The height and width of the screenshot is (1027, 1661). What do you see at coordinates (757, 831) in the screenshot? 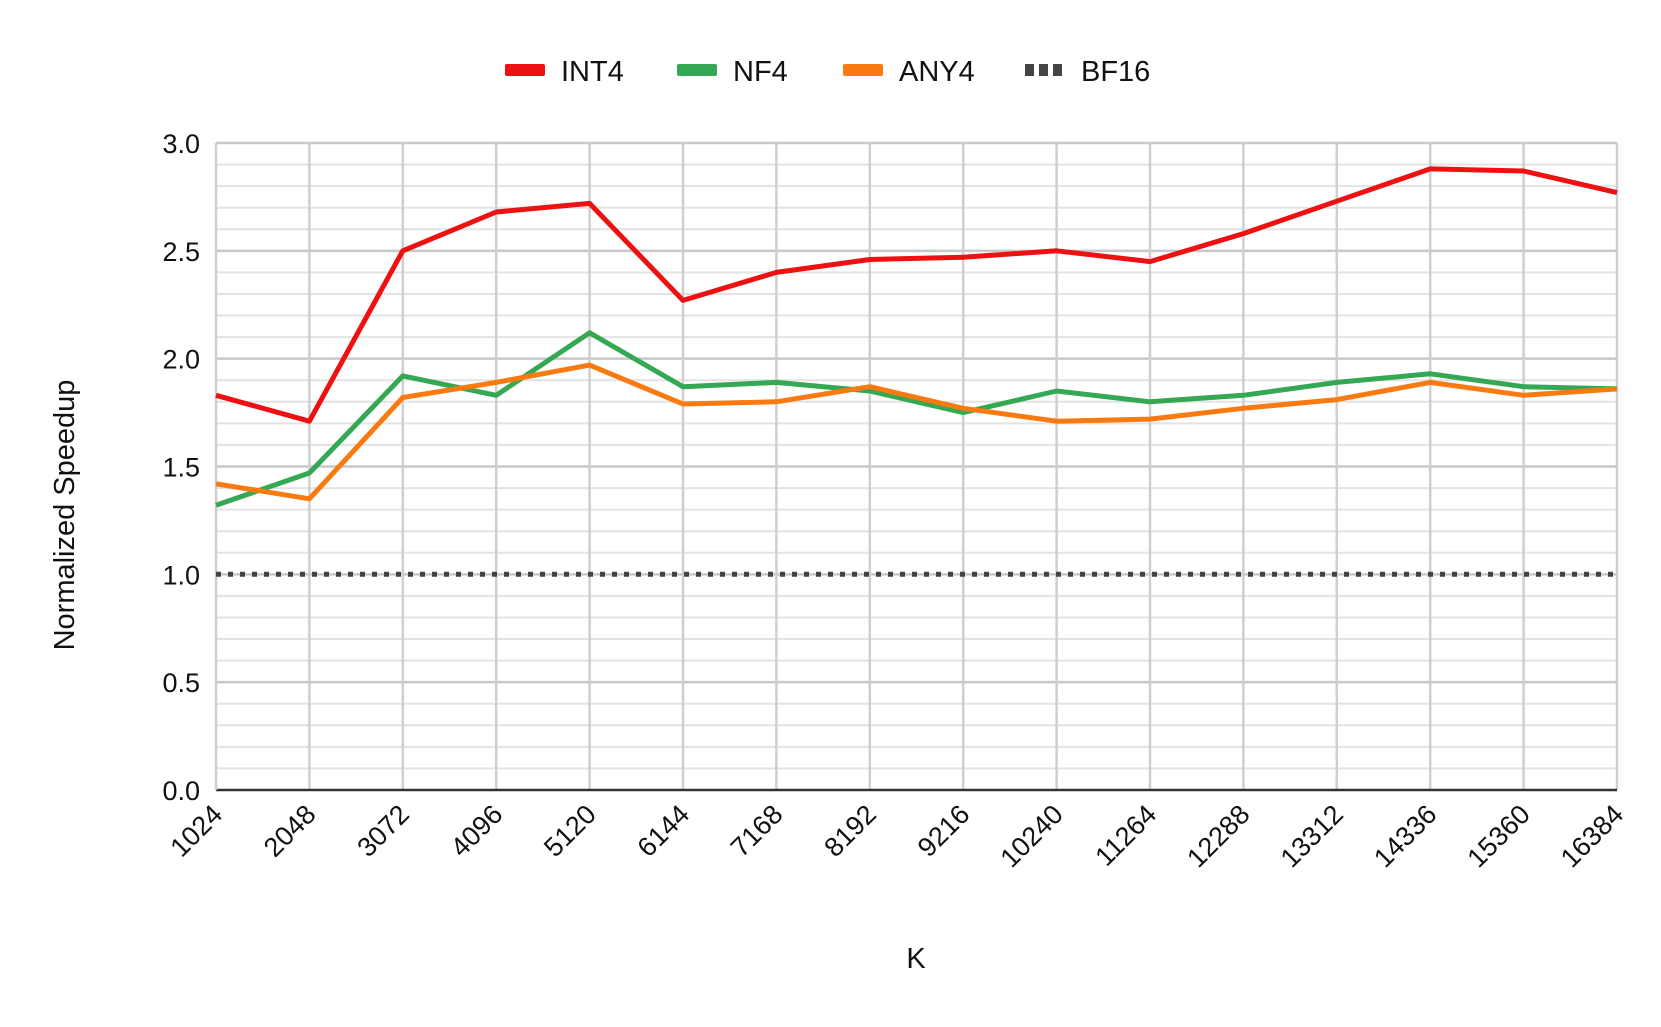
I see `x-tick-label: 7168` at bounding box center [757, 831].